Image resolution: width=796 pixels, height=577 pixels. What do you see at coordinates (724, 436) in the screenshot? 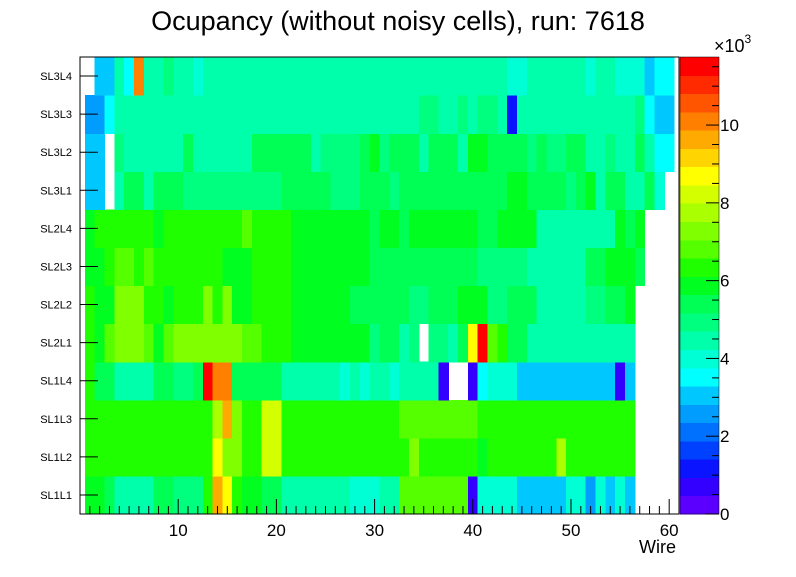
I see `palette-tick-label: 2` at bounding box center [724, 436].